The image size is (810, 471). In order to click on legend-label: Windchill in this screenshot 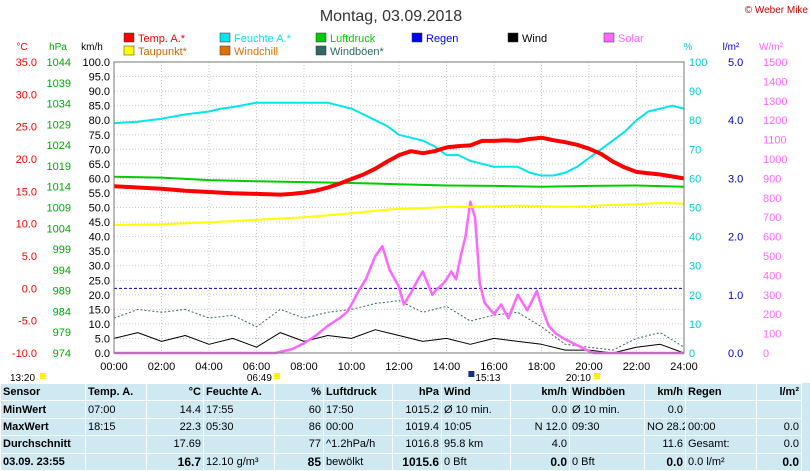, I will do `click(256, 52)`.